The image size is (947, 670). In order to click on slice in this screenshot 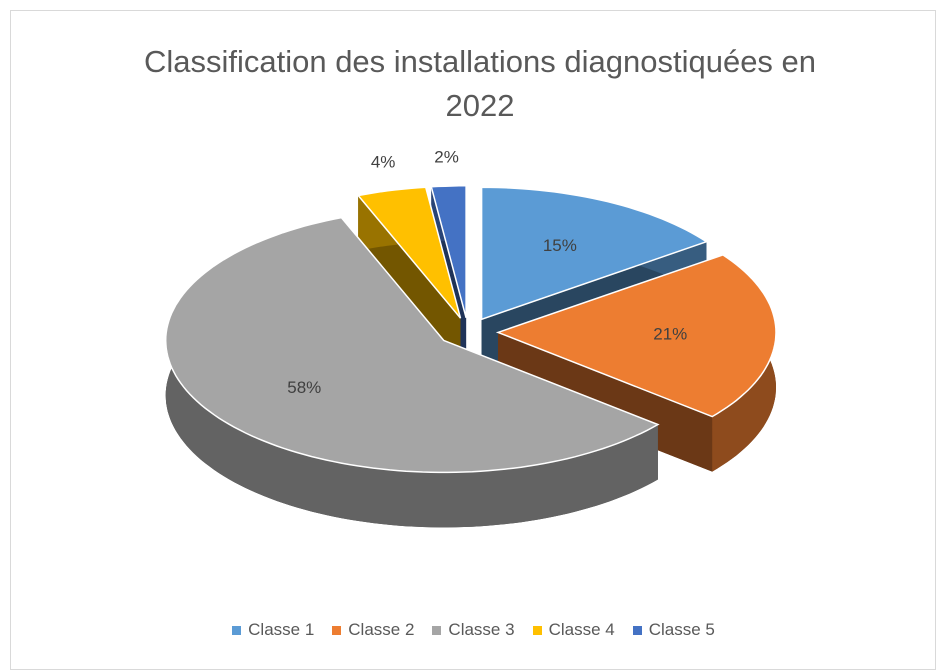, I will do `click(636, 363)`.